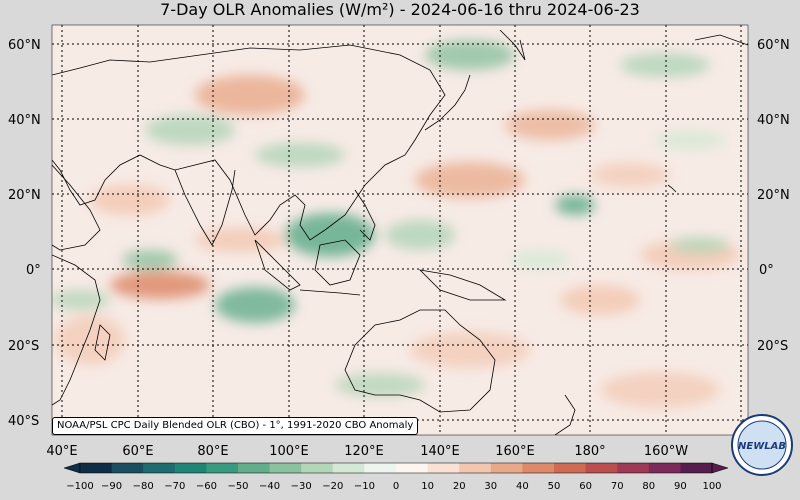 The width and height of the screenshot is (800, 500). What do you see at coordinates (720, 468) in the screenshot?
I see `colorbar-max-arrow` at bounding box center [720, 468].